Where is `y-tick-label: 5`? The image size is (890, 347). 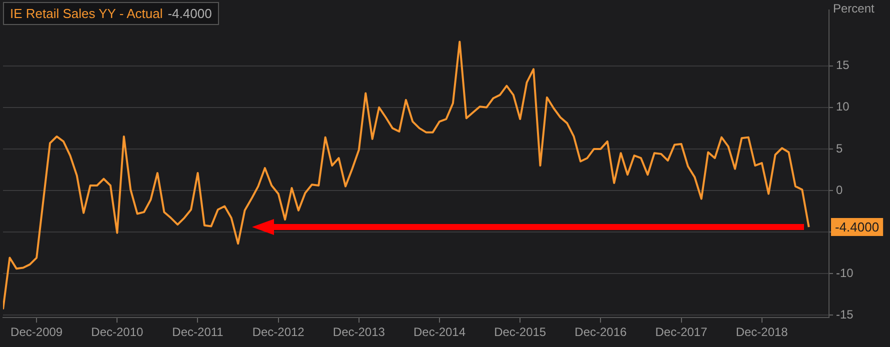
y-tick-label: 5 is located at coordinates (839, 148).